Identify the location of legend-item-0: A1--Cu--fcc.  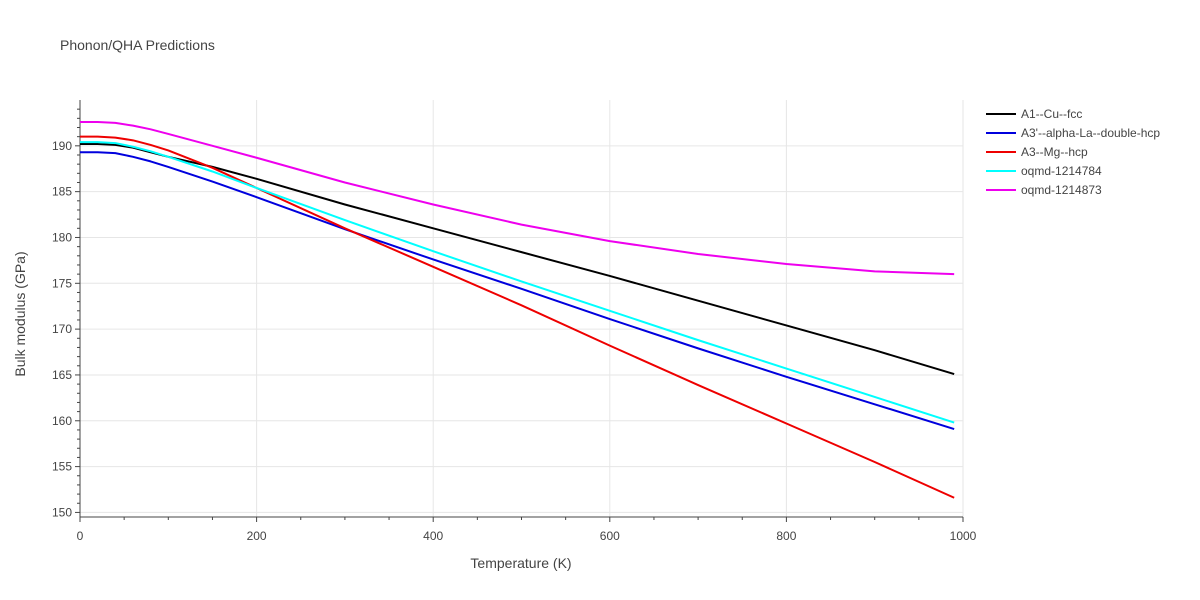
(1034, 114).